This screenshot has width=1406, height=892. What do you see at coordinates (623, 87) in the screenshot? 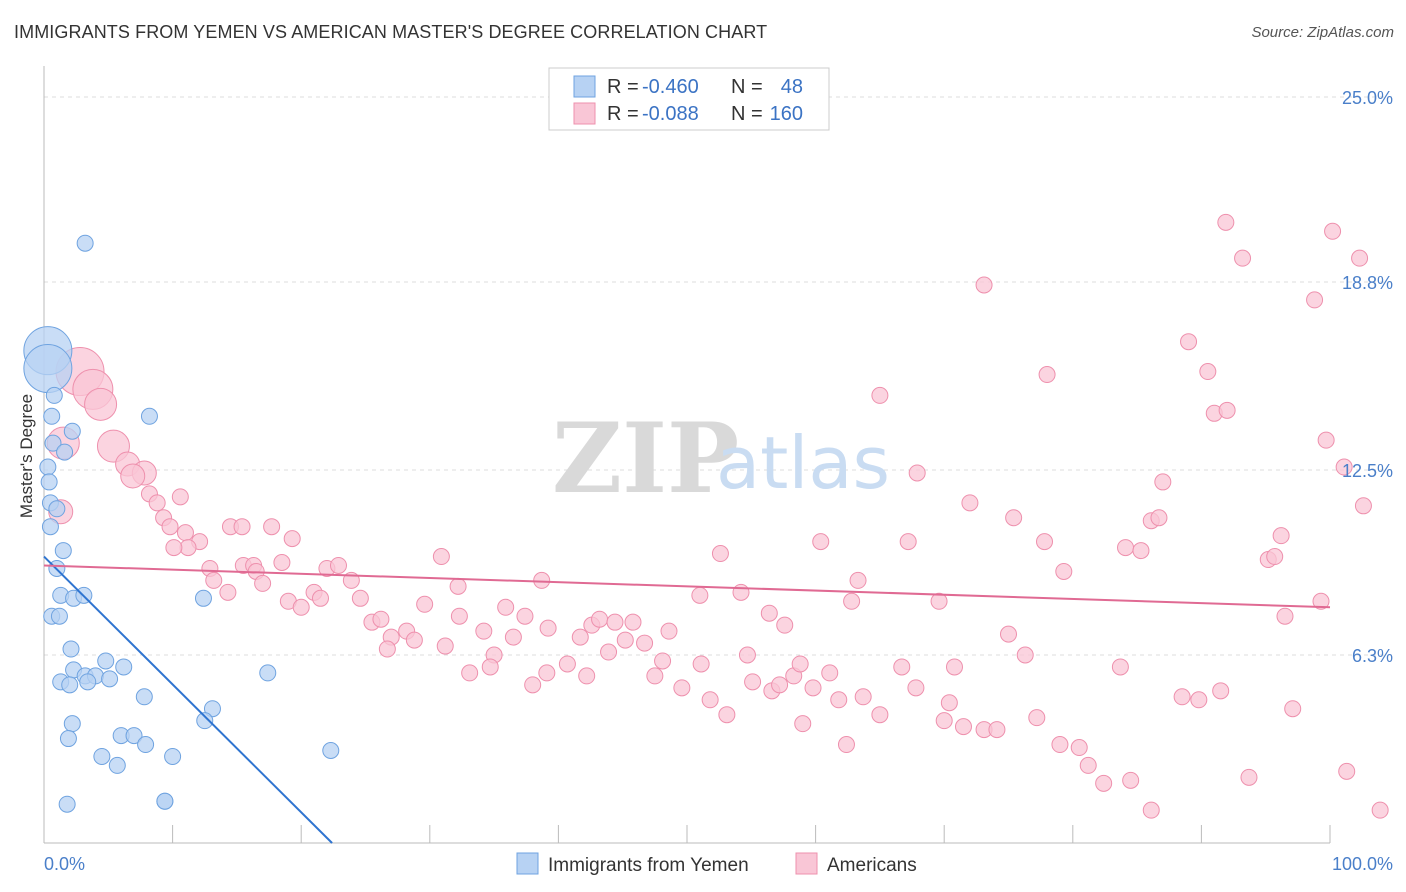
I see `legend-r-label-yemen: R =` at bounding box center [623, 87].